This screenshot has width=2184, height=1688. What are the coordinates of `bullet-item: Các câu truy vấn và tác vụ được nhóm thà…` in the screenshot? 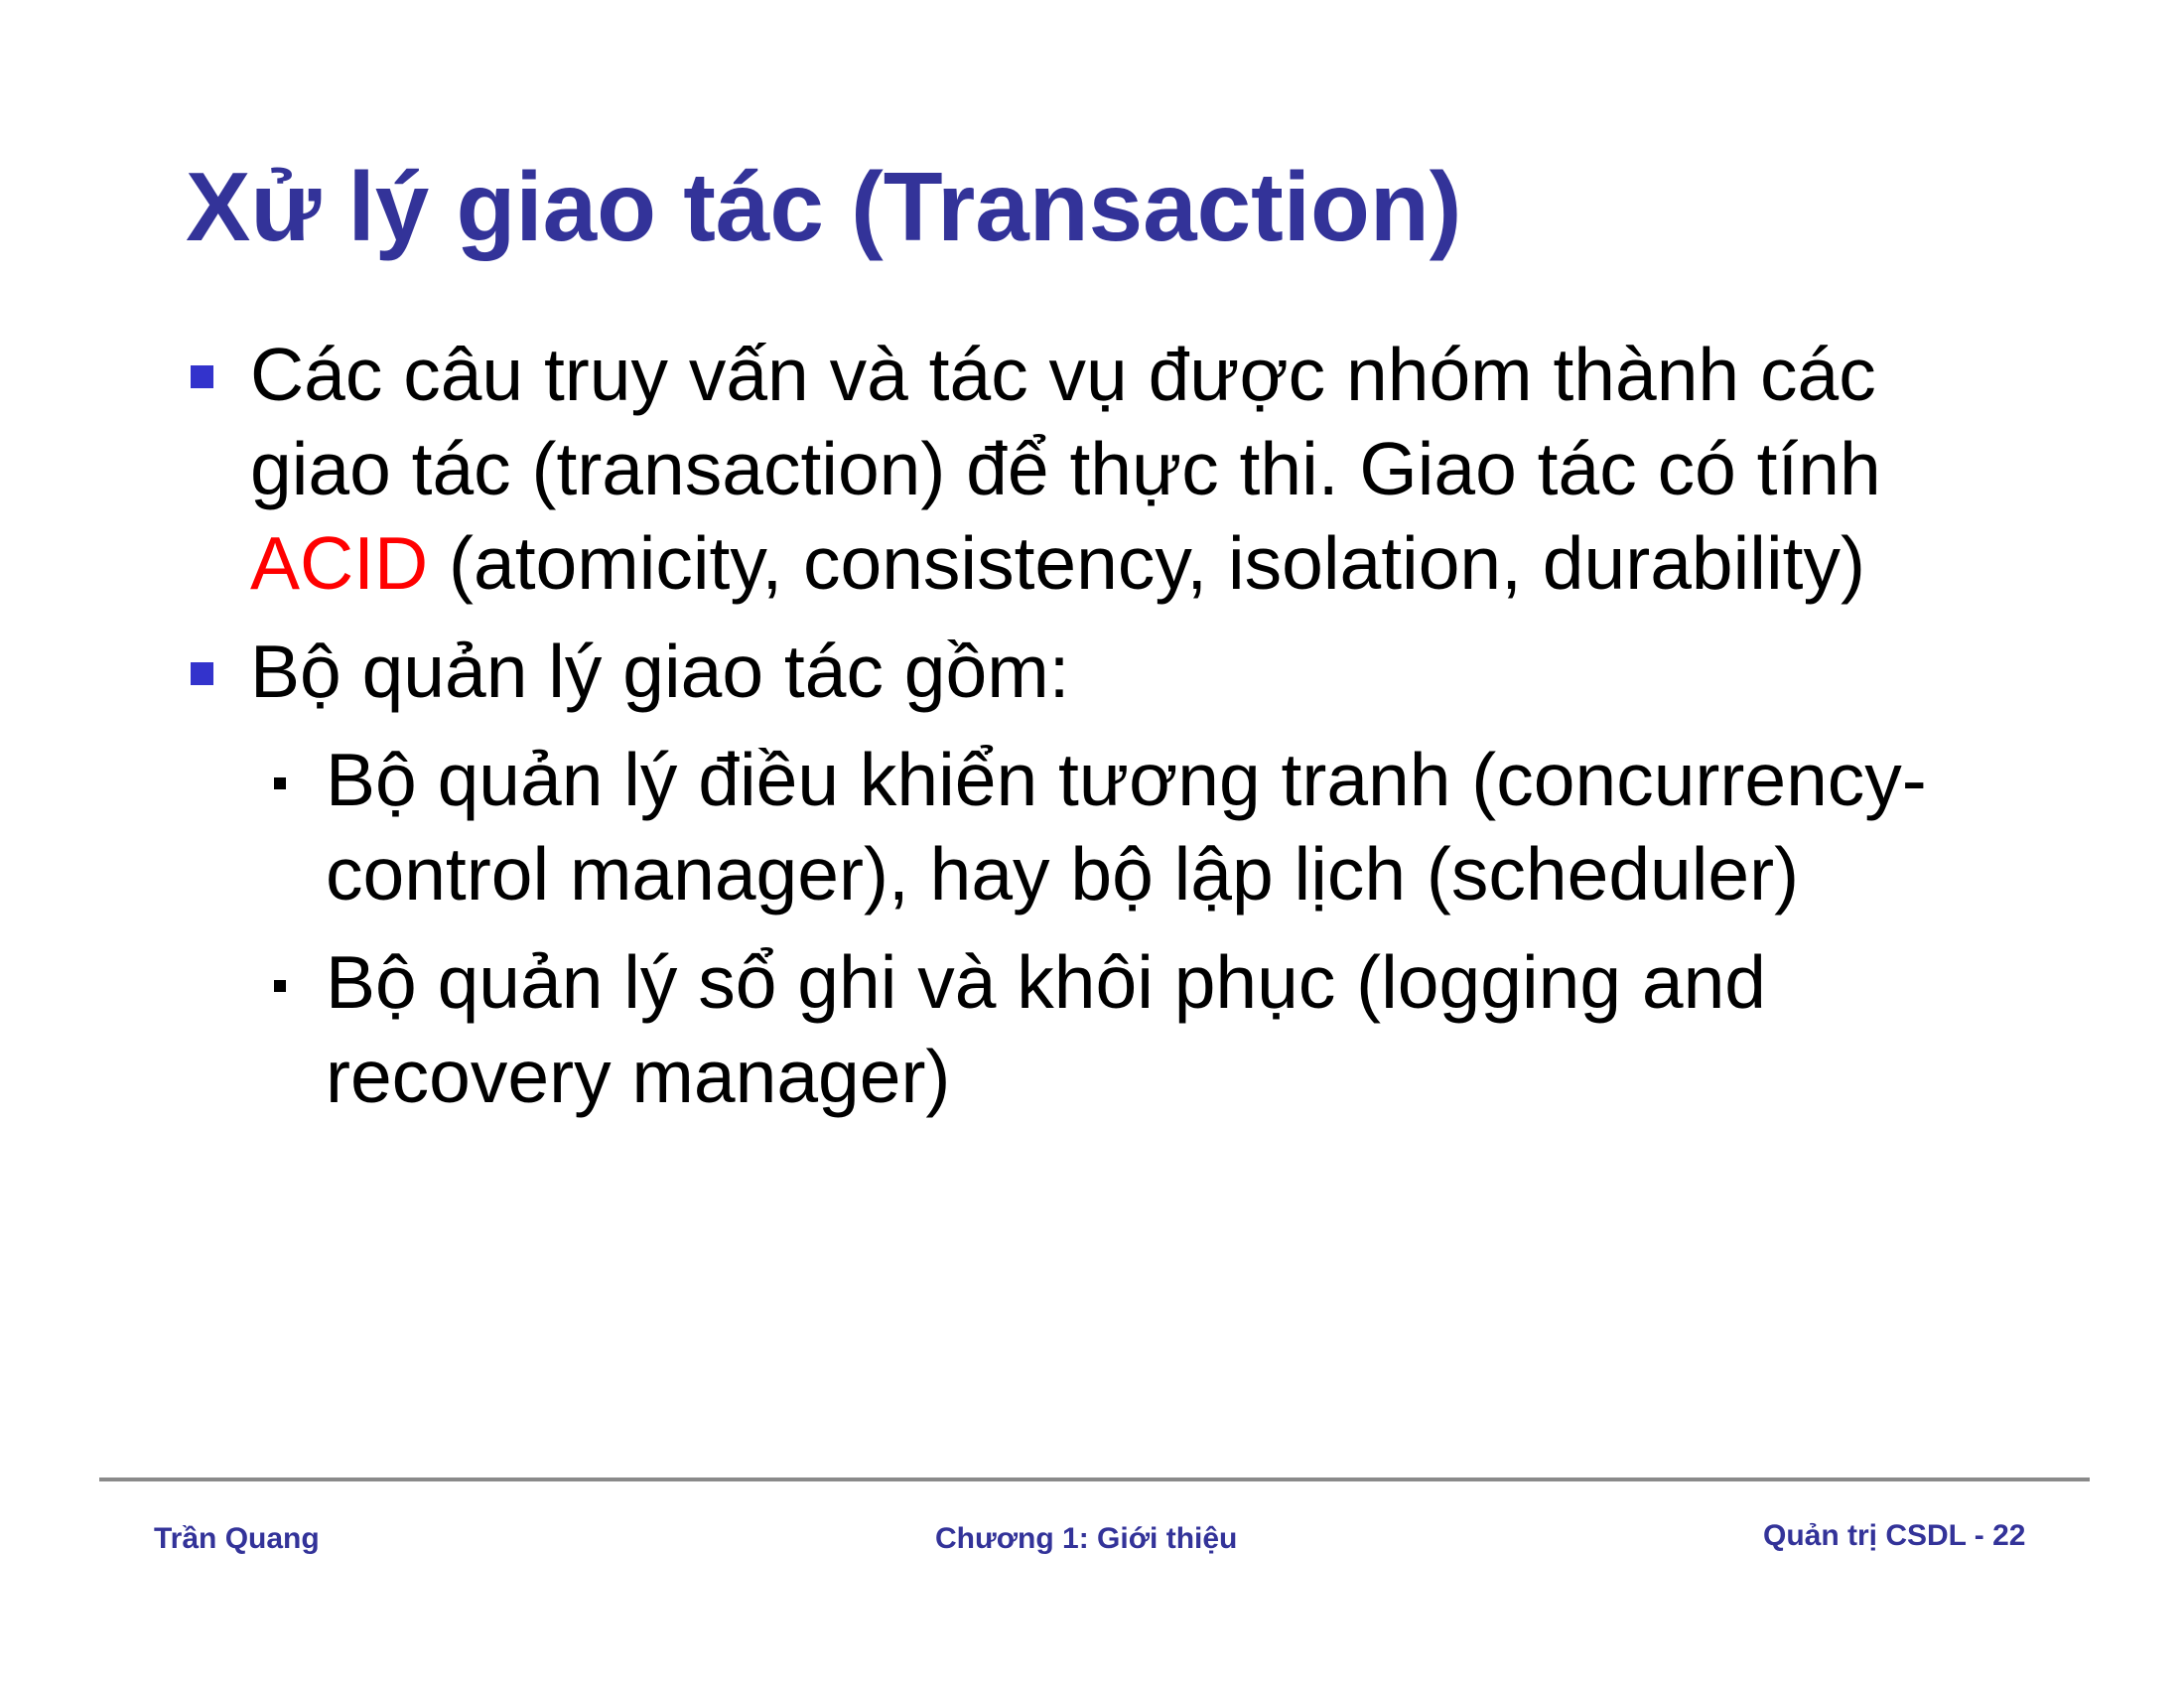 It's located at (1104, 469).